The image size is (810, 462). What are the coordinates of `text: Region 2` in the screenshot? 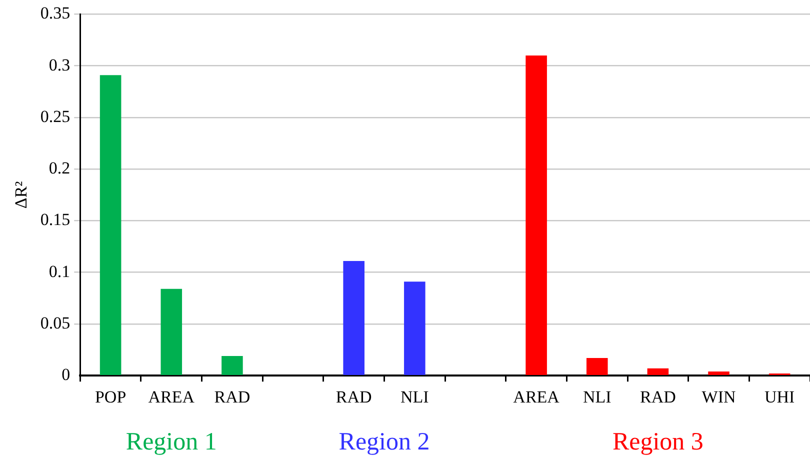 It's located at (384, 442).